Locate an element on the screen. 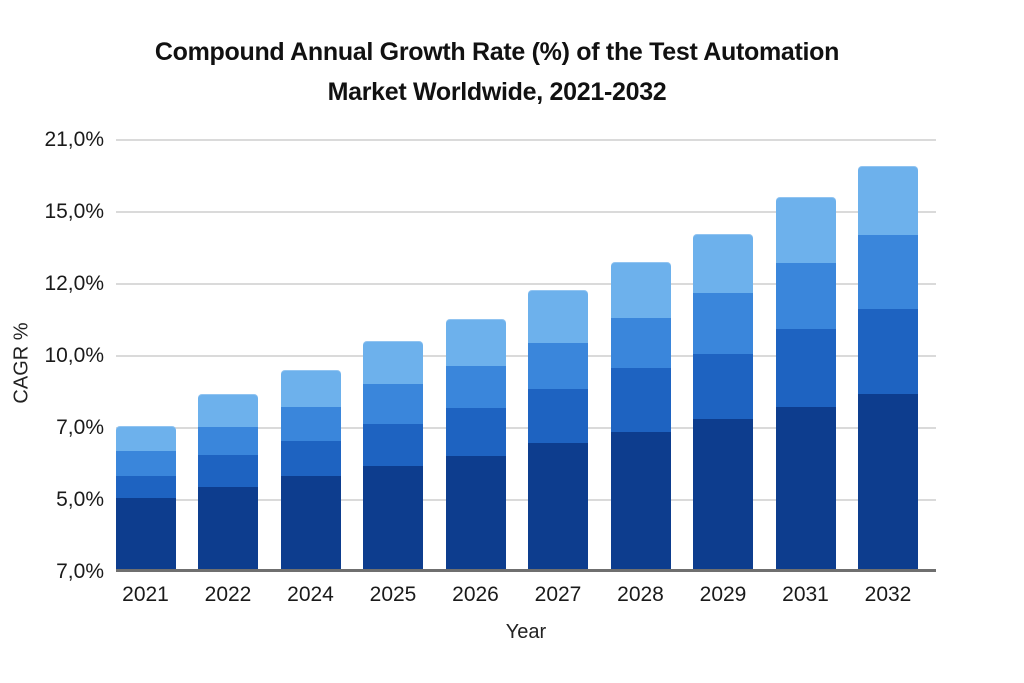 This screenshot has width=1024, height=683. bar-2032-segment-bottom-navy is located at coordinates (888, 481).